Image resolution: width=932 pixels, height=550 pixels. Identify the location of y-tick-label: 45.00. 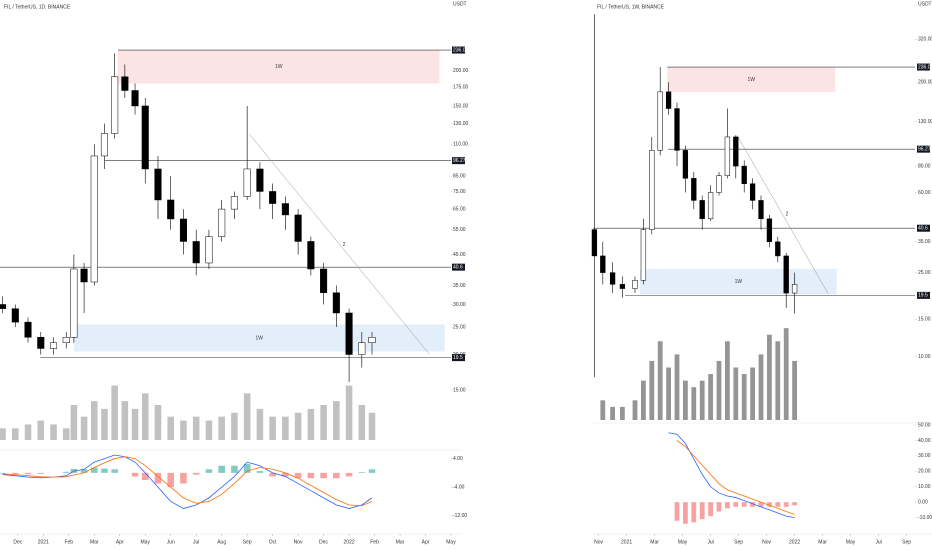
(459, 255).